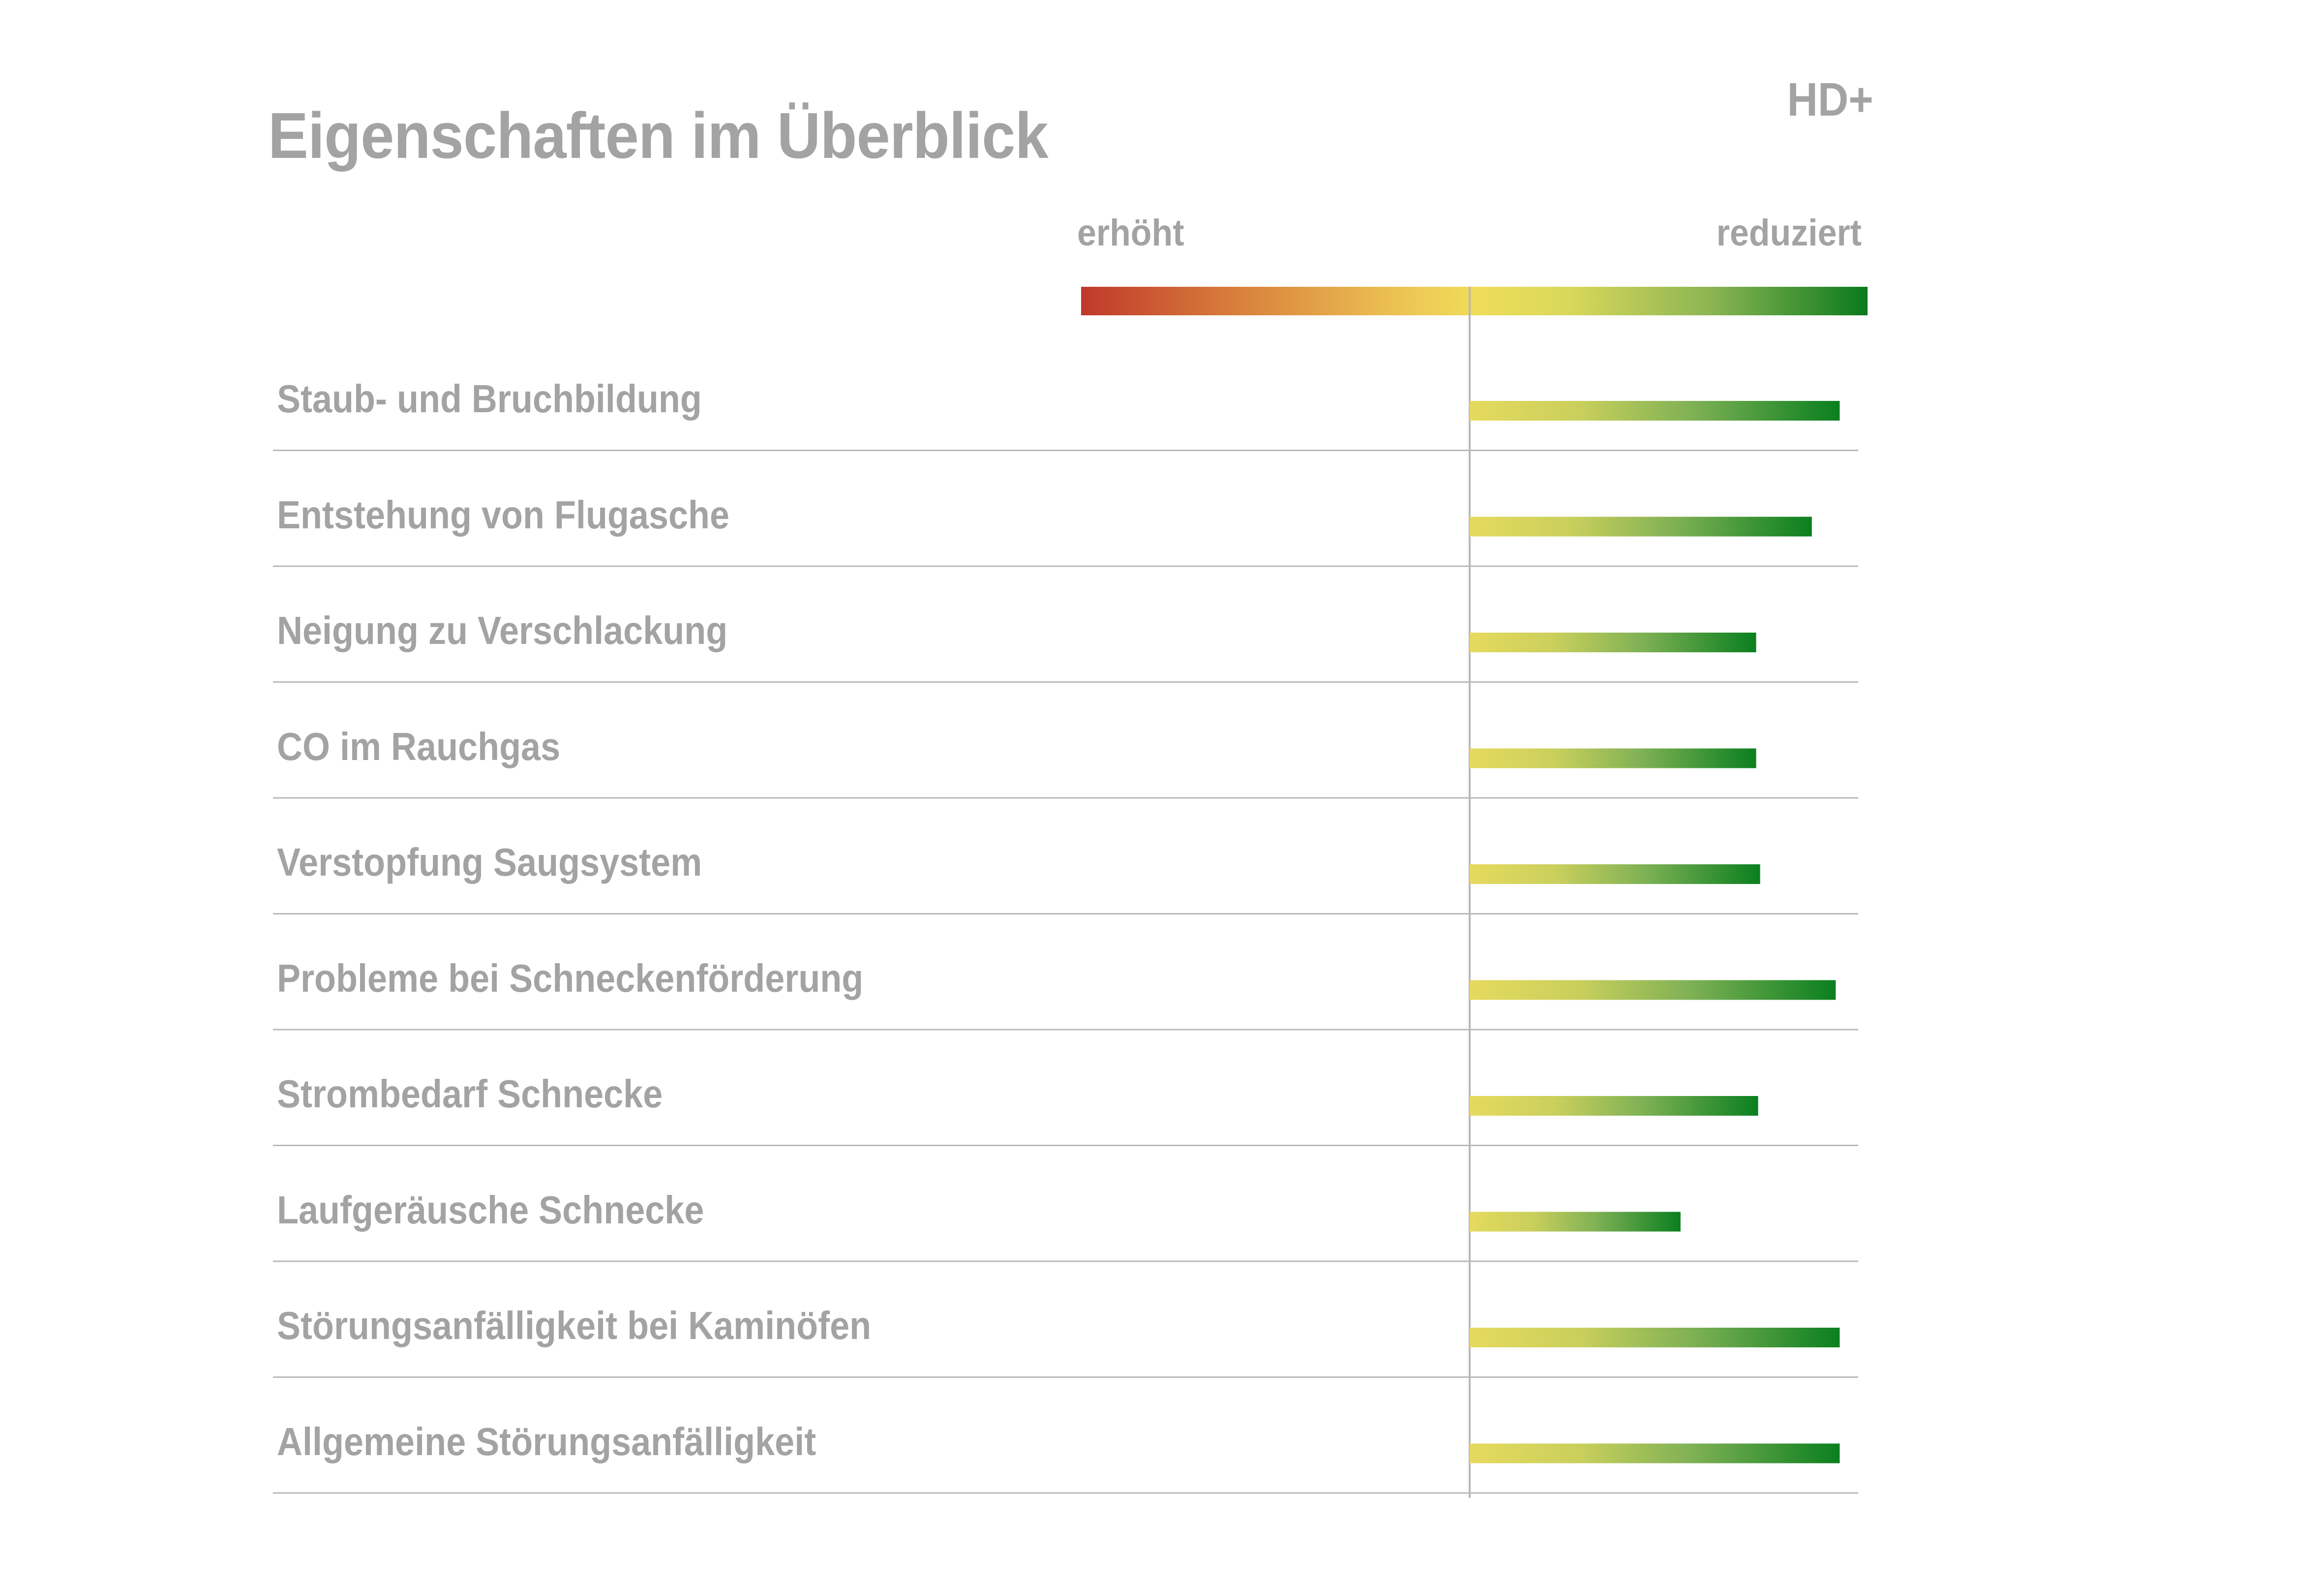 The width and height of the screenshot is (2324, 1583). I want to click on color-scale-bar, so click(1475, 301).